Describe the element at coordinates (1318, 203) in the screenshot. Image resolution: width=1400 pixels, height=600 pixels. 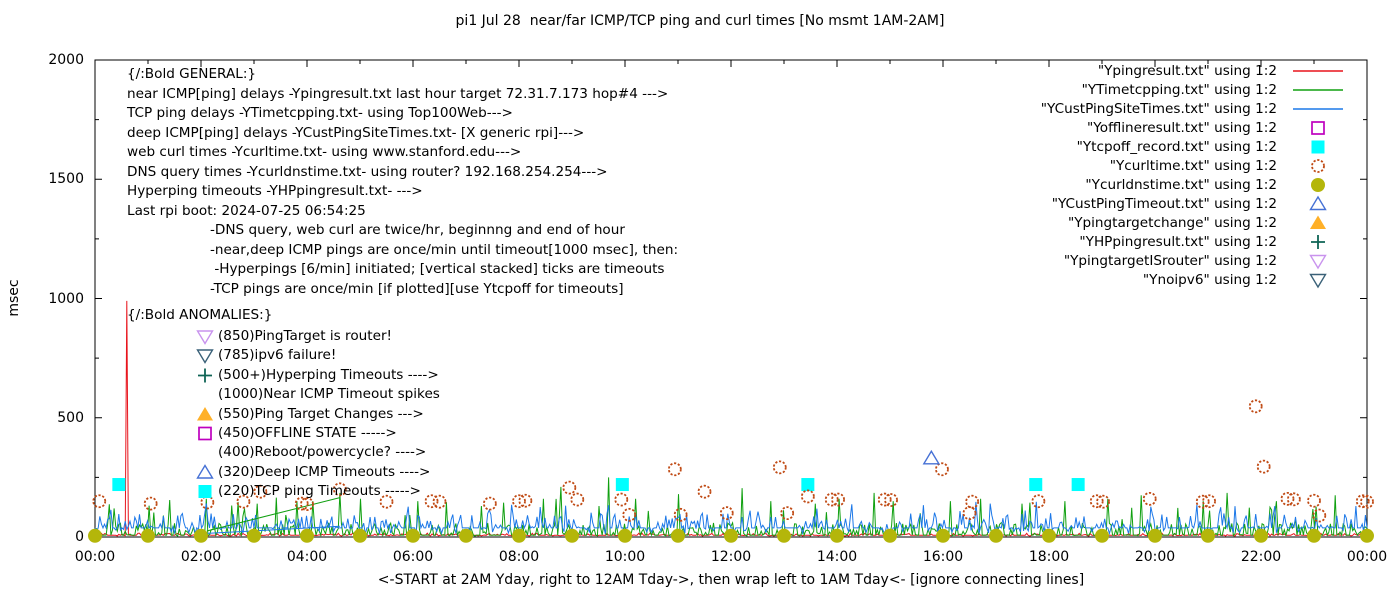
I see `legend-sample-triangle-up-open-icon` at that location.